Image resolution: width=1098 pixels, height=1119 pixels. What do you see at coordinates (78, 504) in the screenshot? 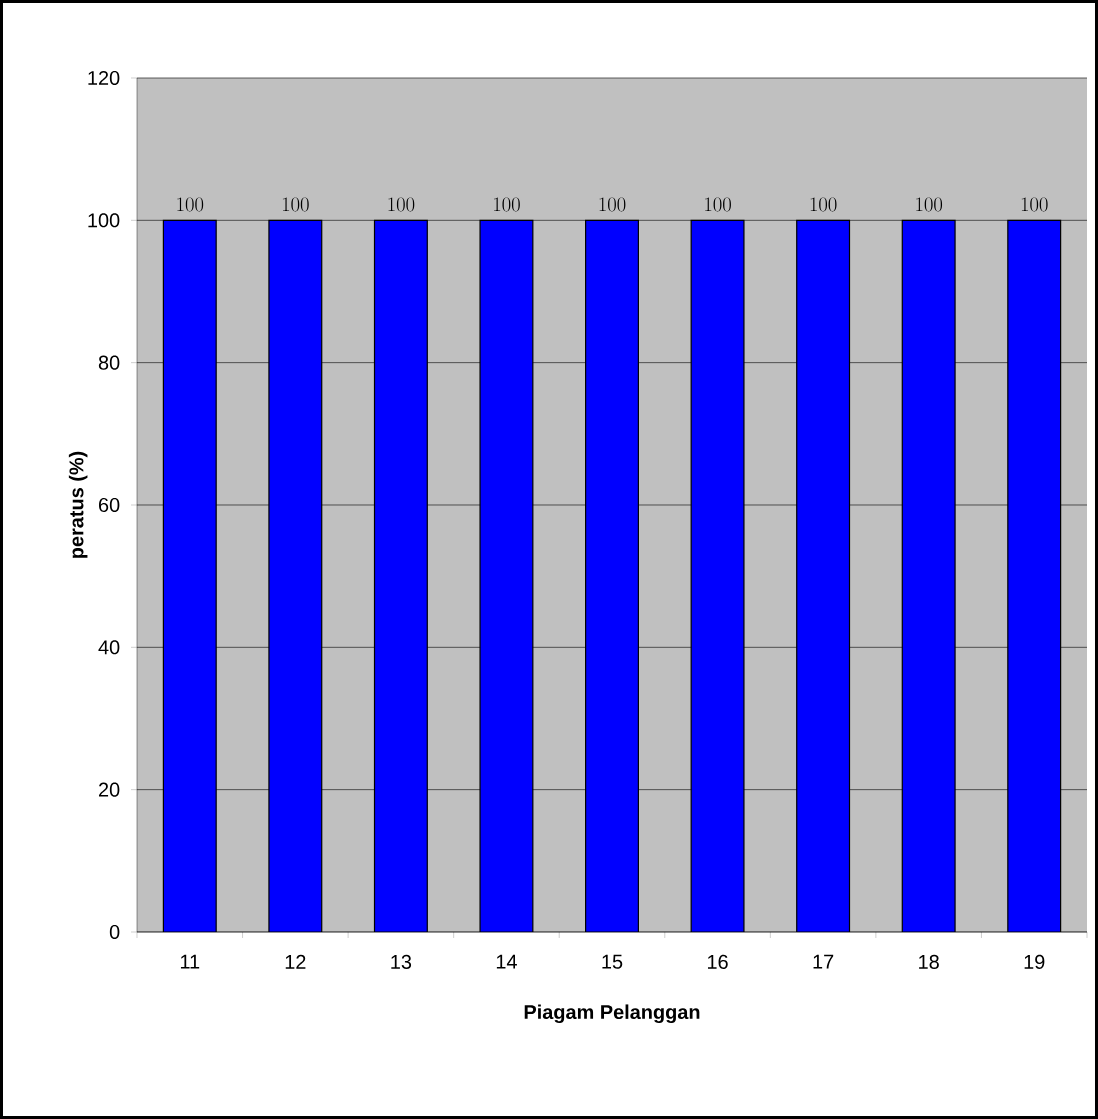
I see `y-axis-title: peratus (%)` at bounding box center [78, 504].